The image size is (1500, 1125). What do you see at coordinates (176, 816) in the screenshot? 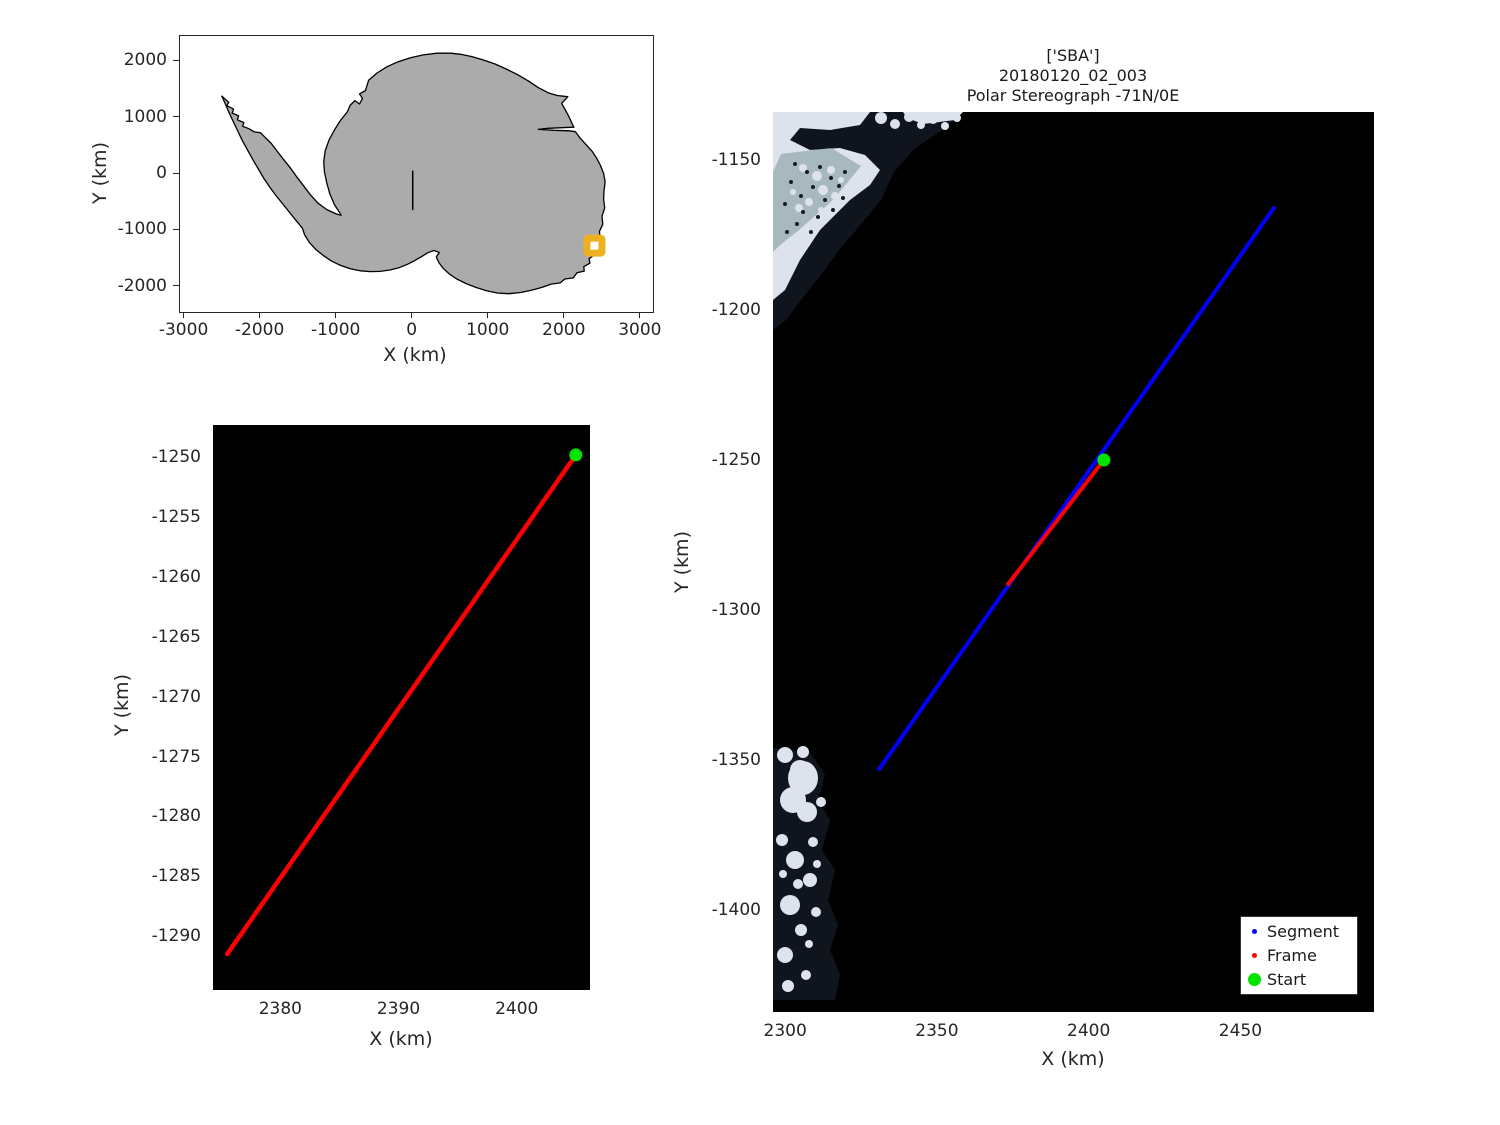
I see `frame-y-tick-label: -1280` at bounding box center [176, 816].